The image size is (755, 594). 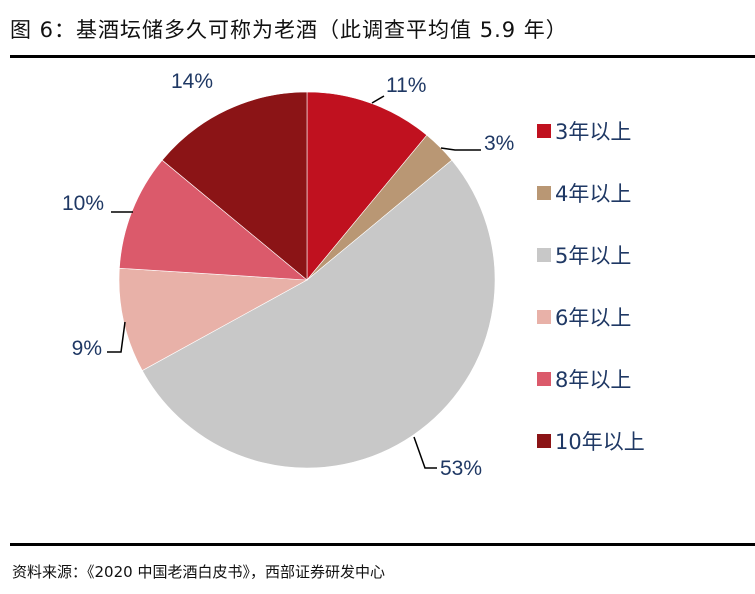 What do you see at coordinates (289, 30) in the screenshot?
I see `chart-title: 图 6：基酒坛储多久可称为老酒（此调查平均值 5.9 年）` at bounding box center [289, 30].